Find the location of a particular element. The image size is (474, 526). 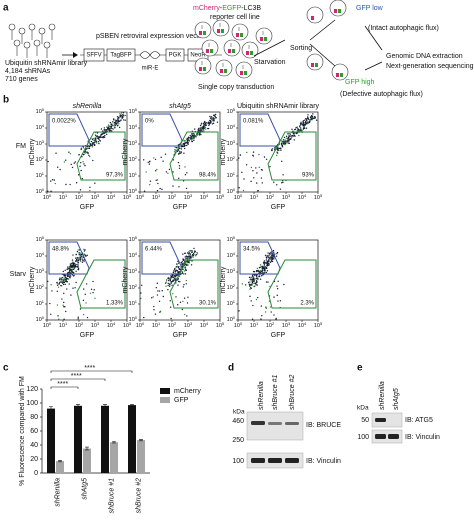

tick-exponent: 5 is located at coordinates (234, 109).